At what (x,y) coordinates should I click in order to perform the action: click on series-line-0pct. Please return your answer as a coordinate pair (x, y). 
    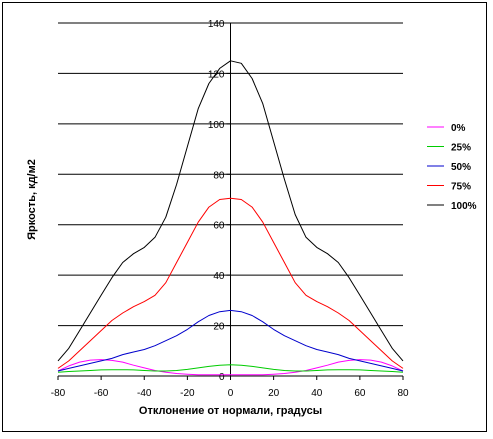
    Looking at the image, I should click on (230, 367).